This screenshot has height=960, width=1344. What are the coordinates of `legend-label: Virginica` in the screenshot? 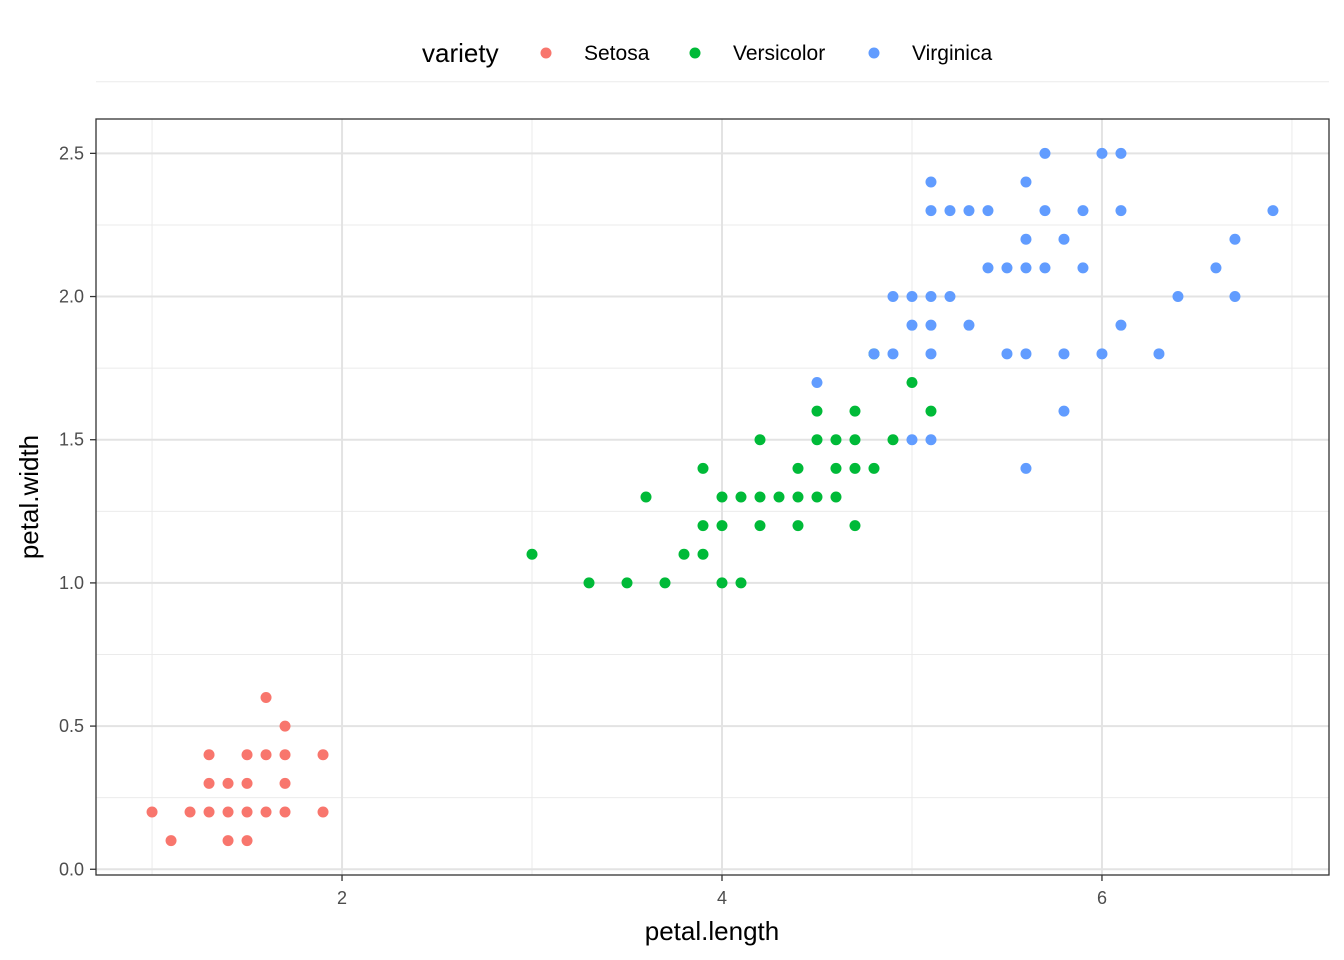 It's located at (952, 53).